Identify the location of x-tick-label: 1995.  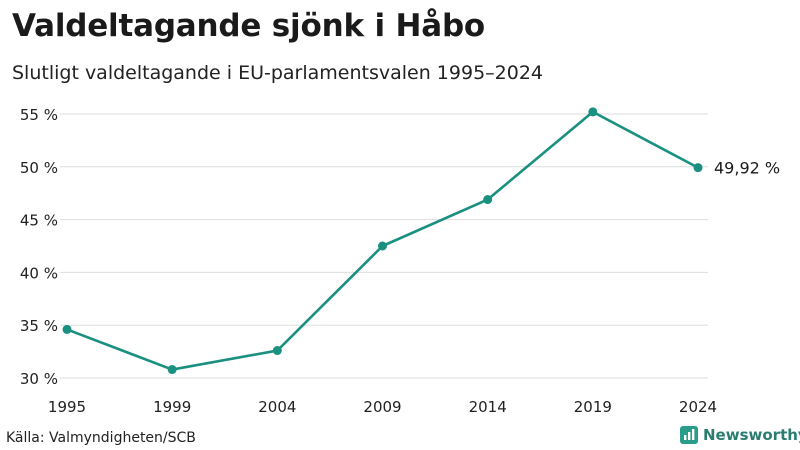
(67, 407).